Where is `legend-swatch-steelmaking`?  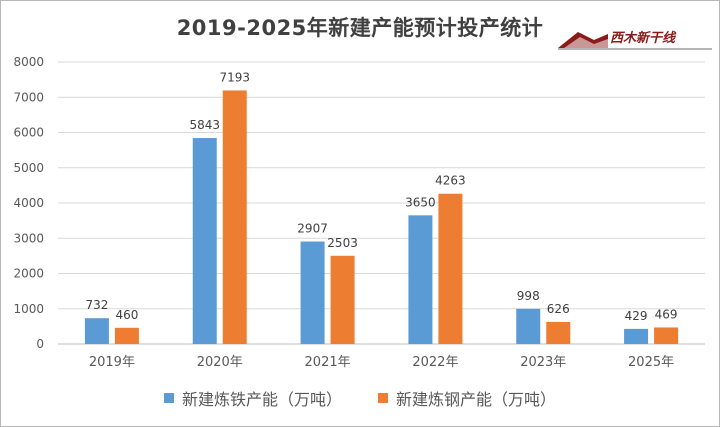
legend-swatch-steelmaking is located at coordinates (383, 398).